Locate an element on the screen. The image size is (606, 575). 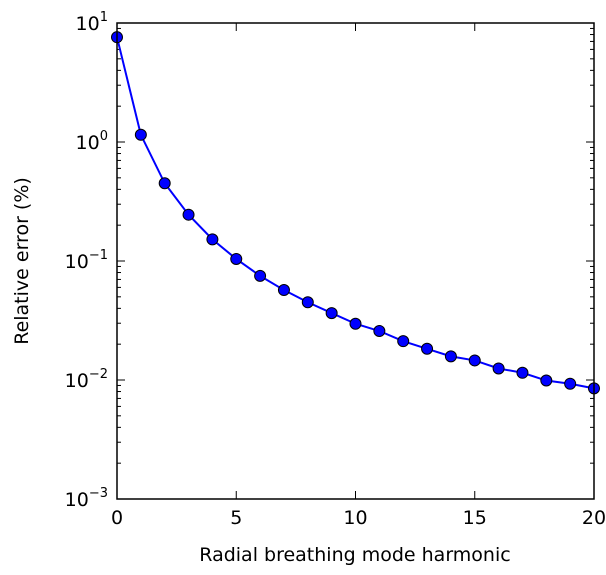
x-tick-label-2: 10 is located at coordinates (355, 518).